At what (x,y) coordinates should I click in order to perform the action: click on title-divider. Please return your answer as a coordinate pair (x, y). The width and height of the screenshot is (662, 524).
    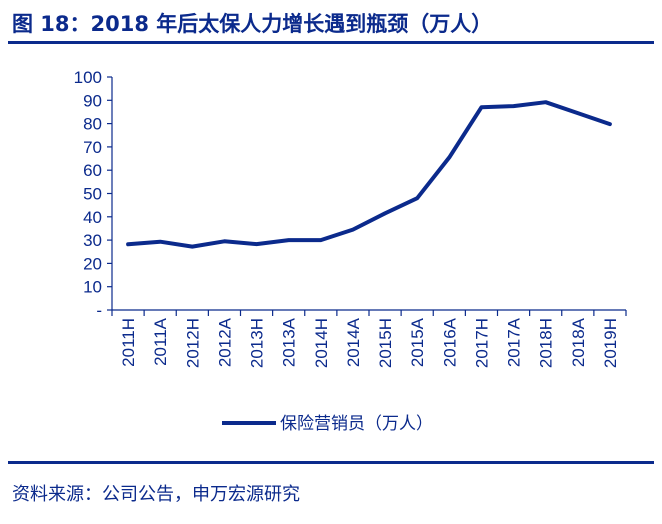
    Looking at the image, I should click on (331, 42).